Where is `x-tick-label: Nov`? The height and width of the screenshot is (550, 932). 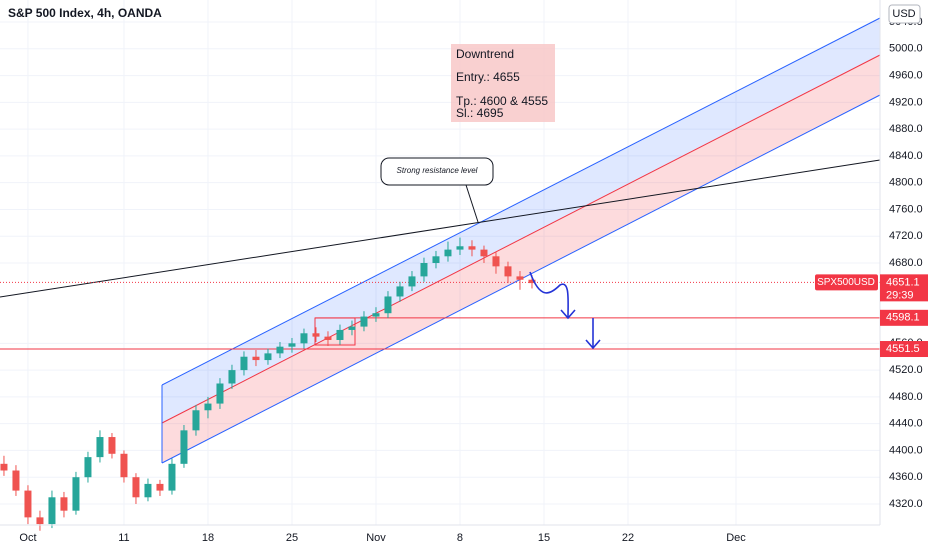 x-tick-label: Nov is located at coordinates (376, 538).